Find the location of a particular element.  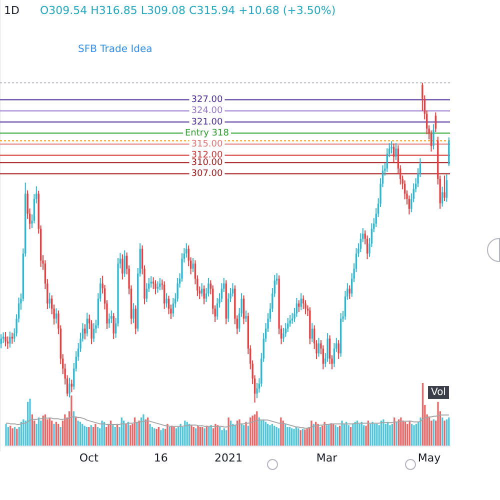

x-tick-label: 16 is located at coordinates (161, 457).